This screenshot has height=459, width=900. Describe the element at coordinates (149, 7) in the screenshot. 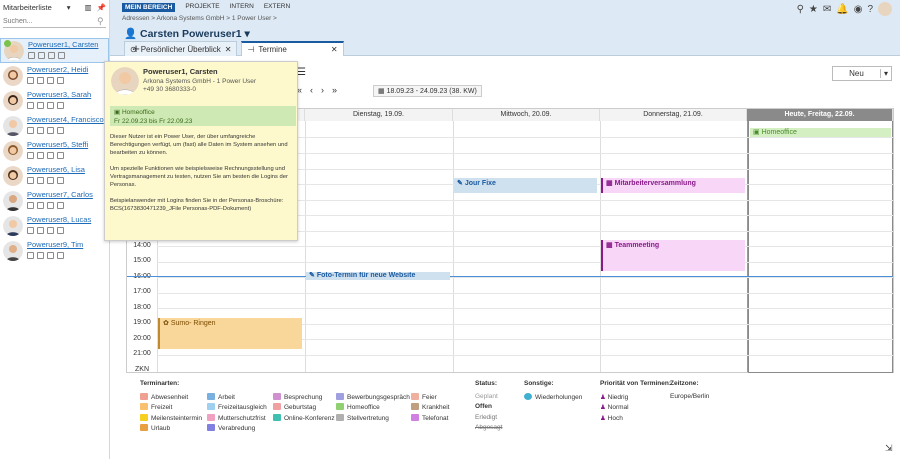

I see `nav-mein-bereich: MEIN BEREICH` at that location.